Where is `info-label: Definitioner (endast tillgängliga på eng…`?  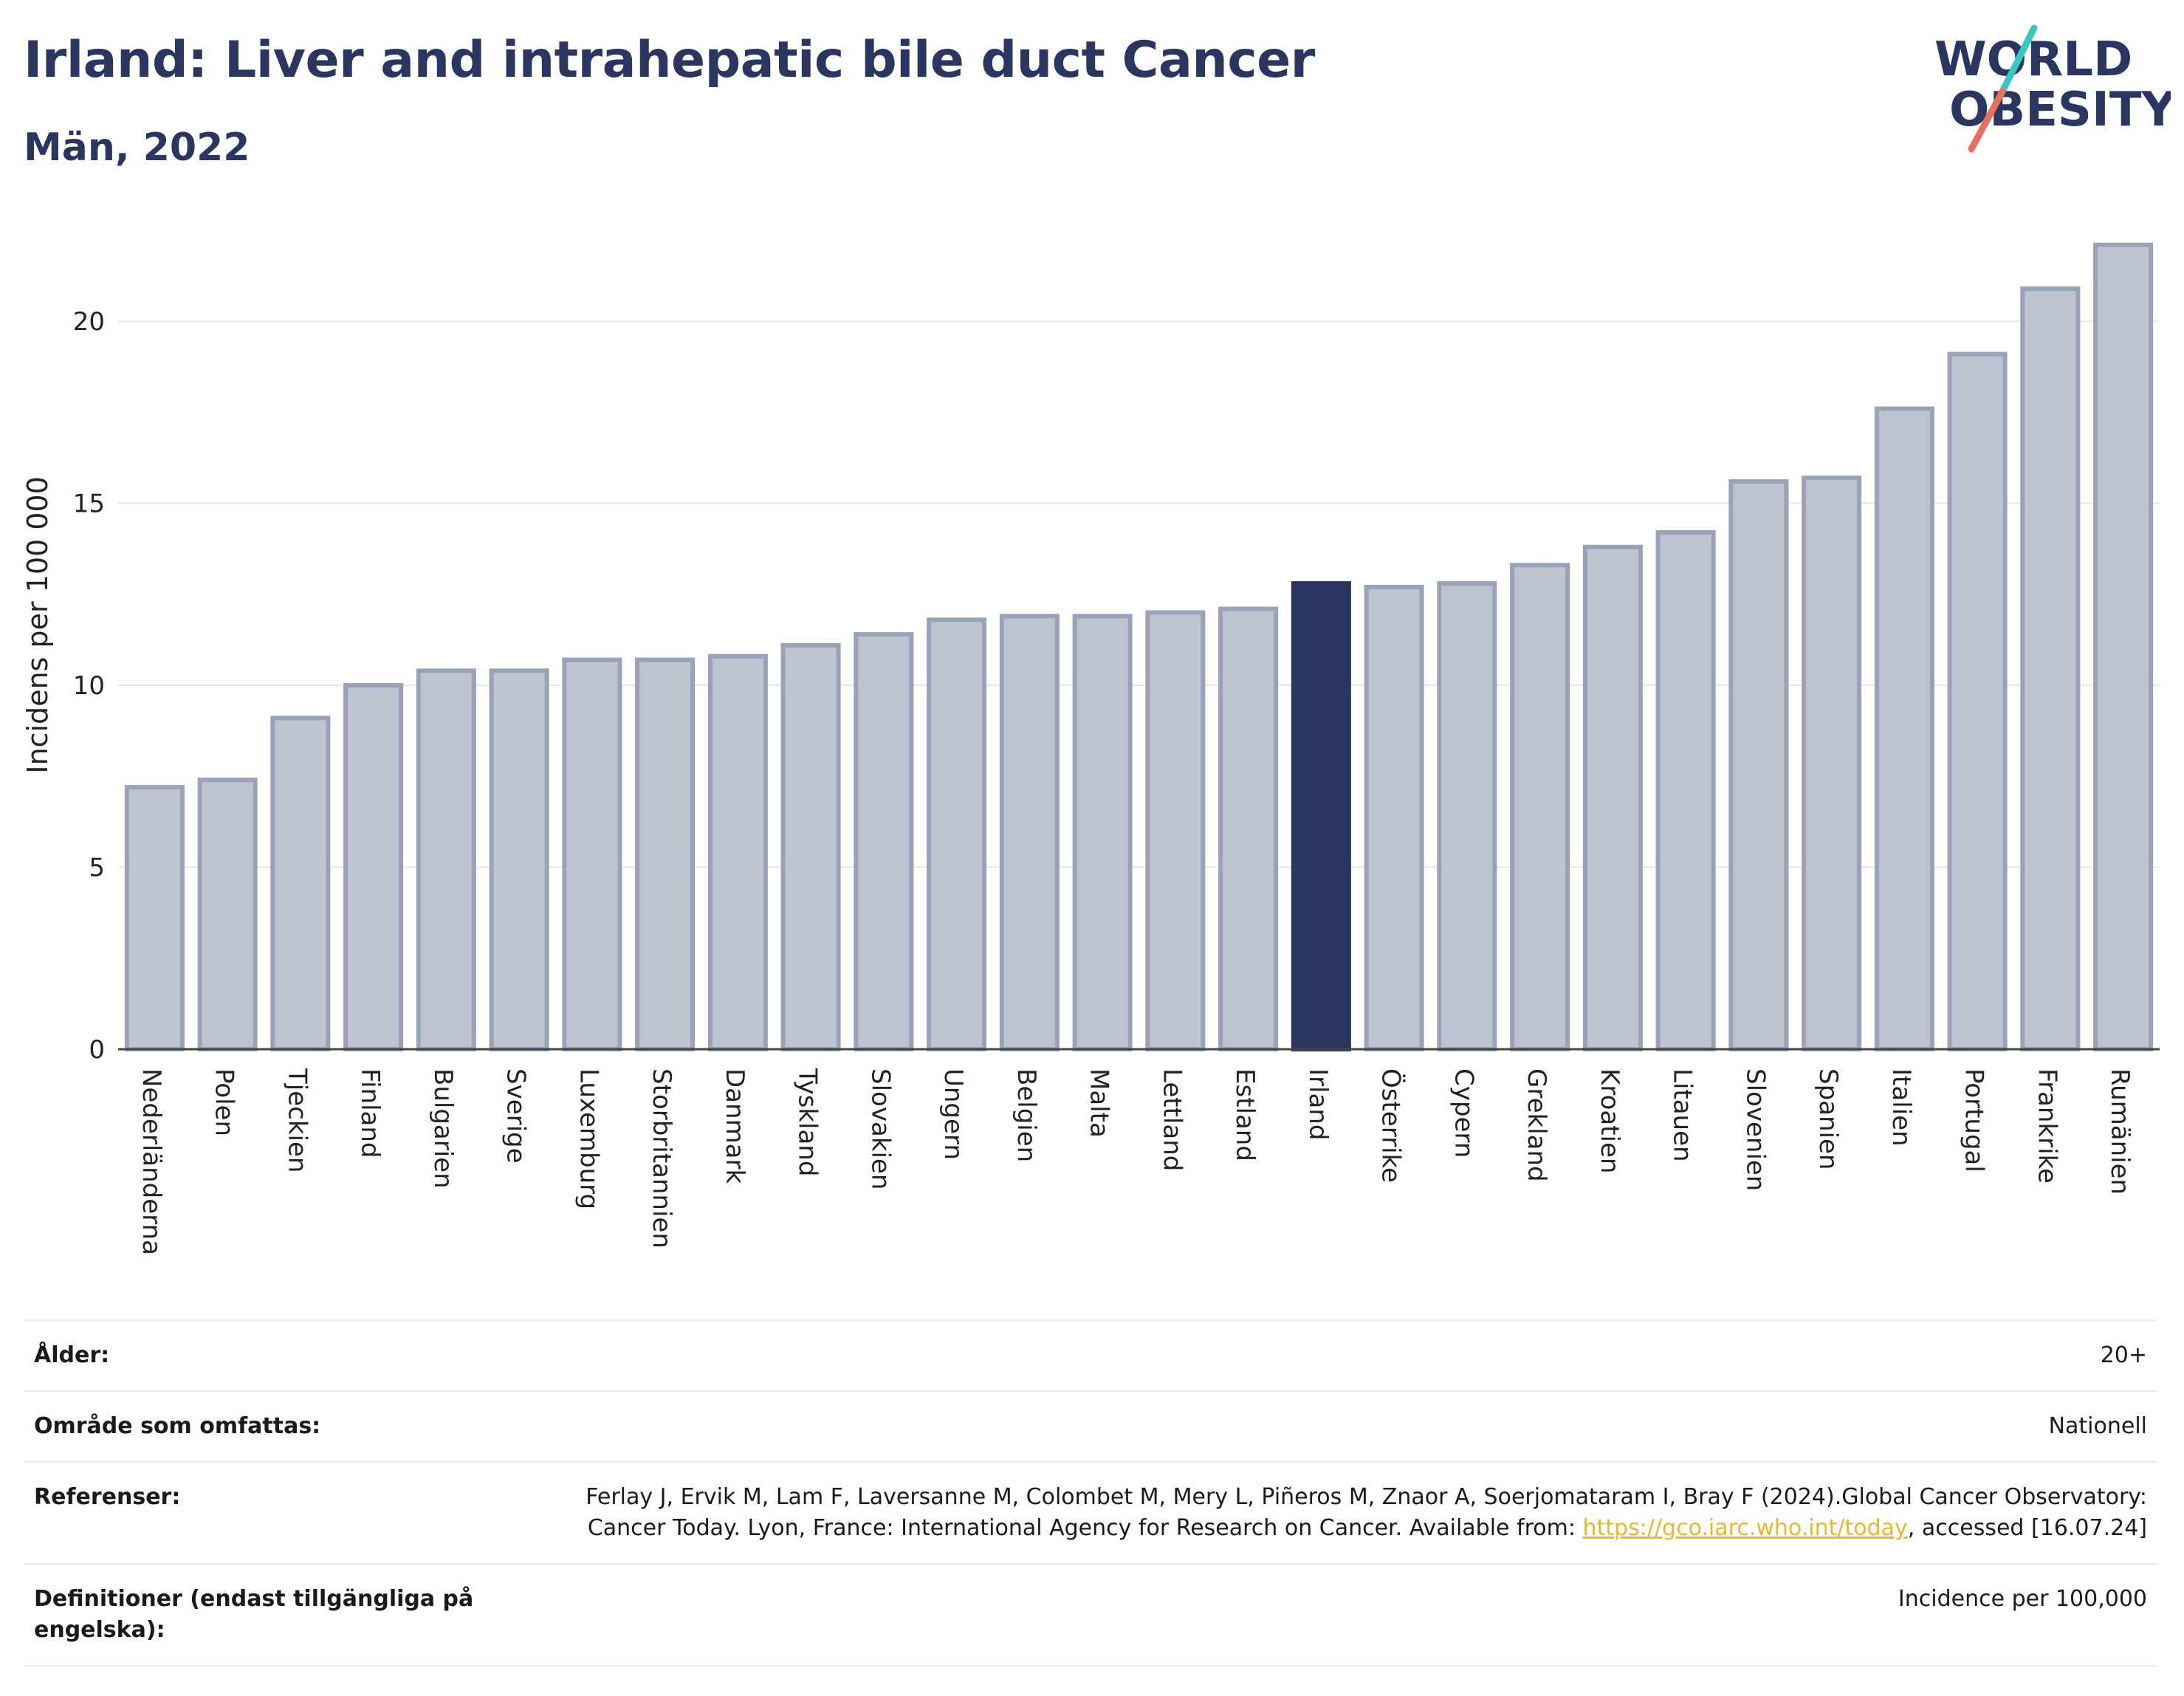
info-label: Definitioner (endast tillgängliga på eng… is located at coordinates (254, 1615).